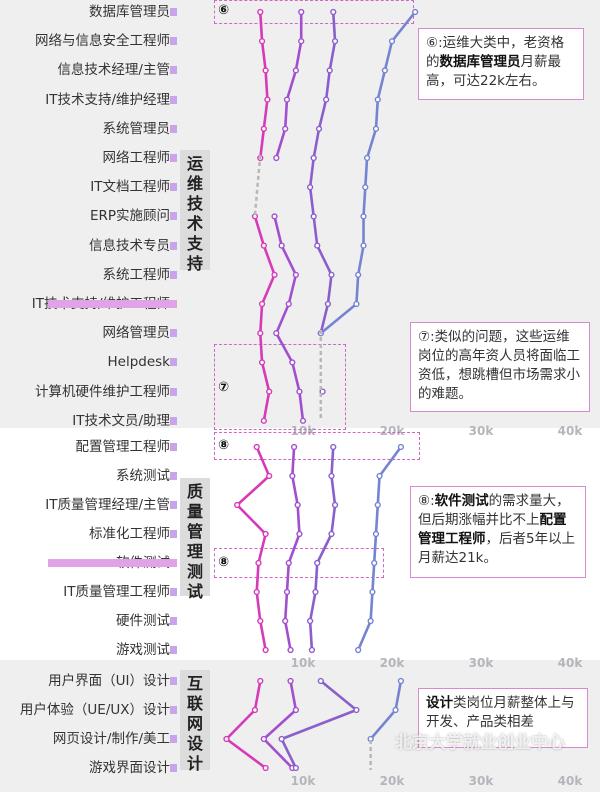 The width and height of the screenshot is (600, 792). I want to click on group-label: 运维技术支持, so click(194, 213).